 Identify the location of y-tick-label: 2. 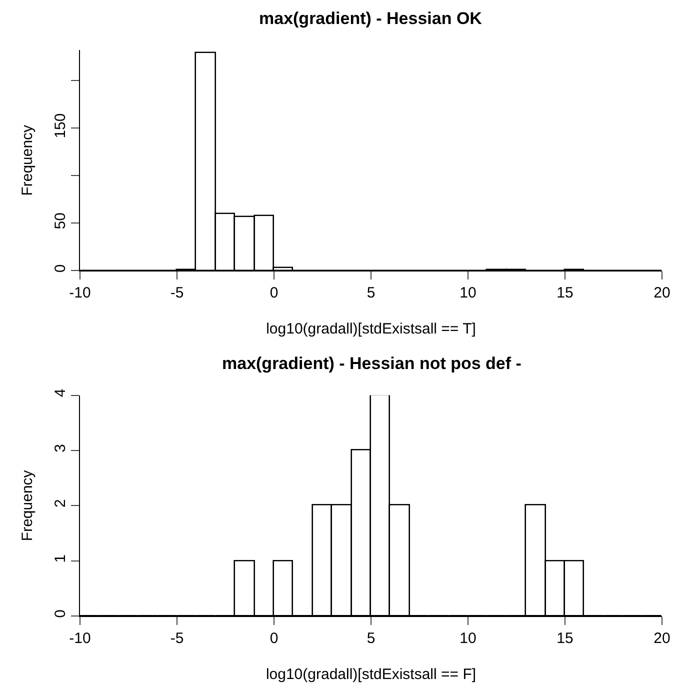
(60, 503).